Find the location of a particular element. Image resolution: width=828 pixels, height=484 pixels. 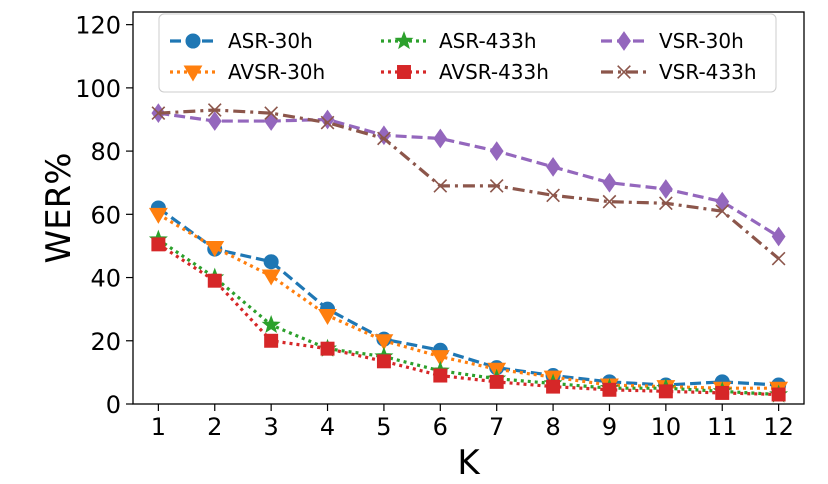

y-tick-label: 40 is located at coordinates (105, 279).